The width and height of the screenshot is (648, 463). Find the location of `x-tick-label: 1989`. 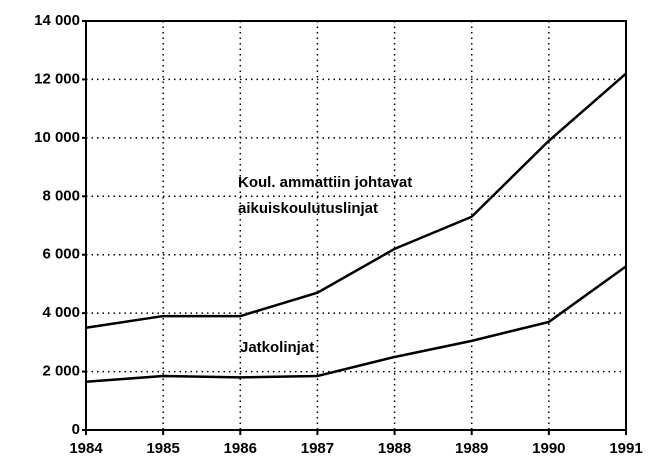

x-tick-label: 1989 is located at coordinates (471, 448).